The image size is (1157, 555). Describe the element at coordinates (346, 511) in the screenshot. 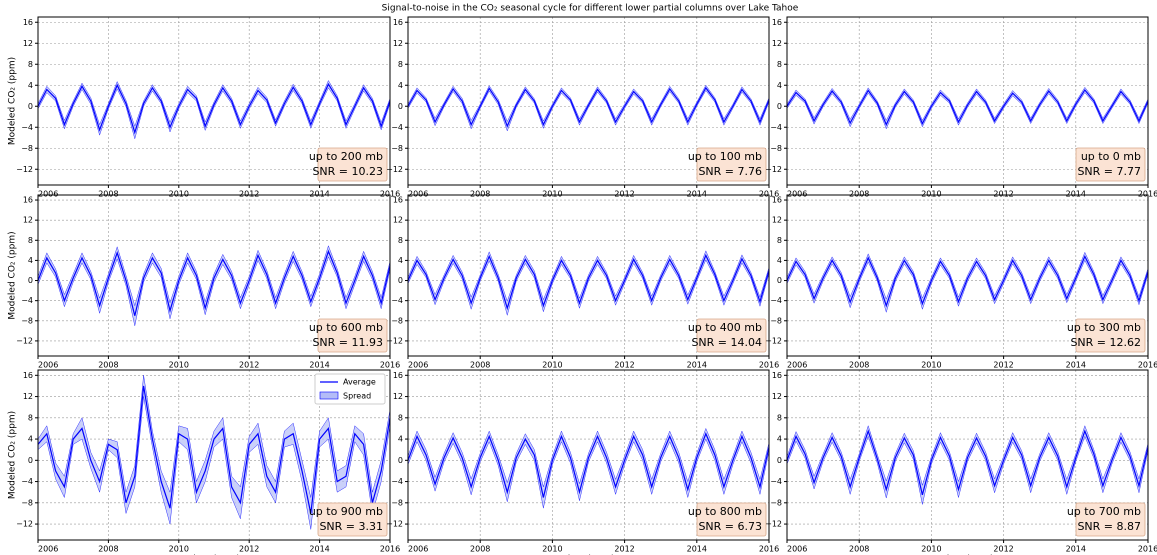

I see `annotation-text: up to 900 mb` at that location.